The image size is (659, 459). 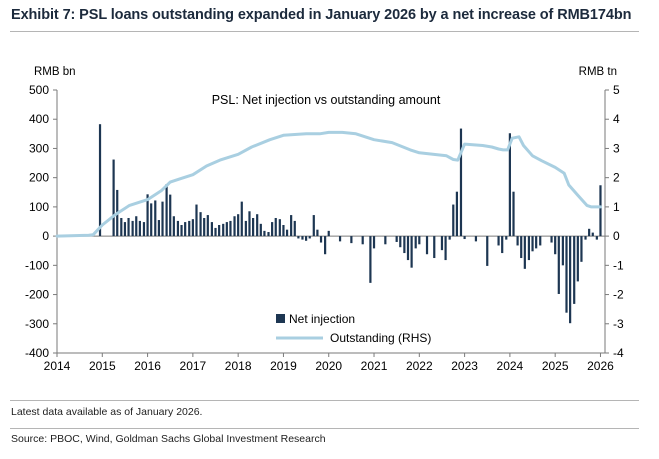 What do you see at coordinates (419, 366) in the screenshot?
I see `x-tick-label: 2022` at bounding box center [419, 366].